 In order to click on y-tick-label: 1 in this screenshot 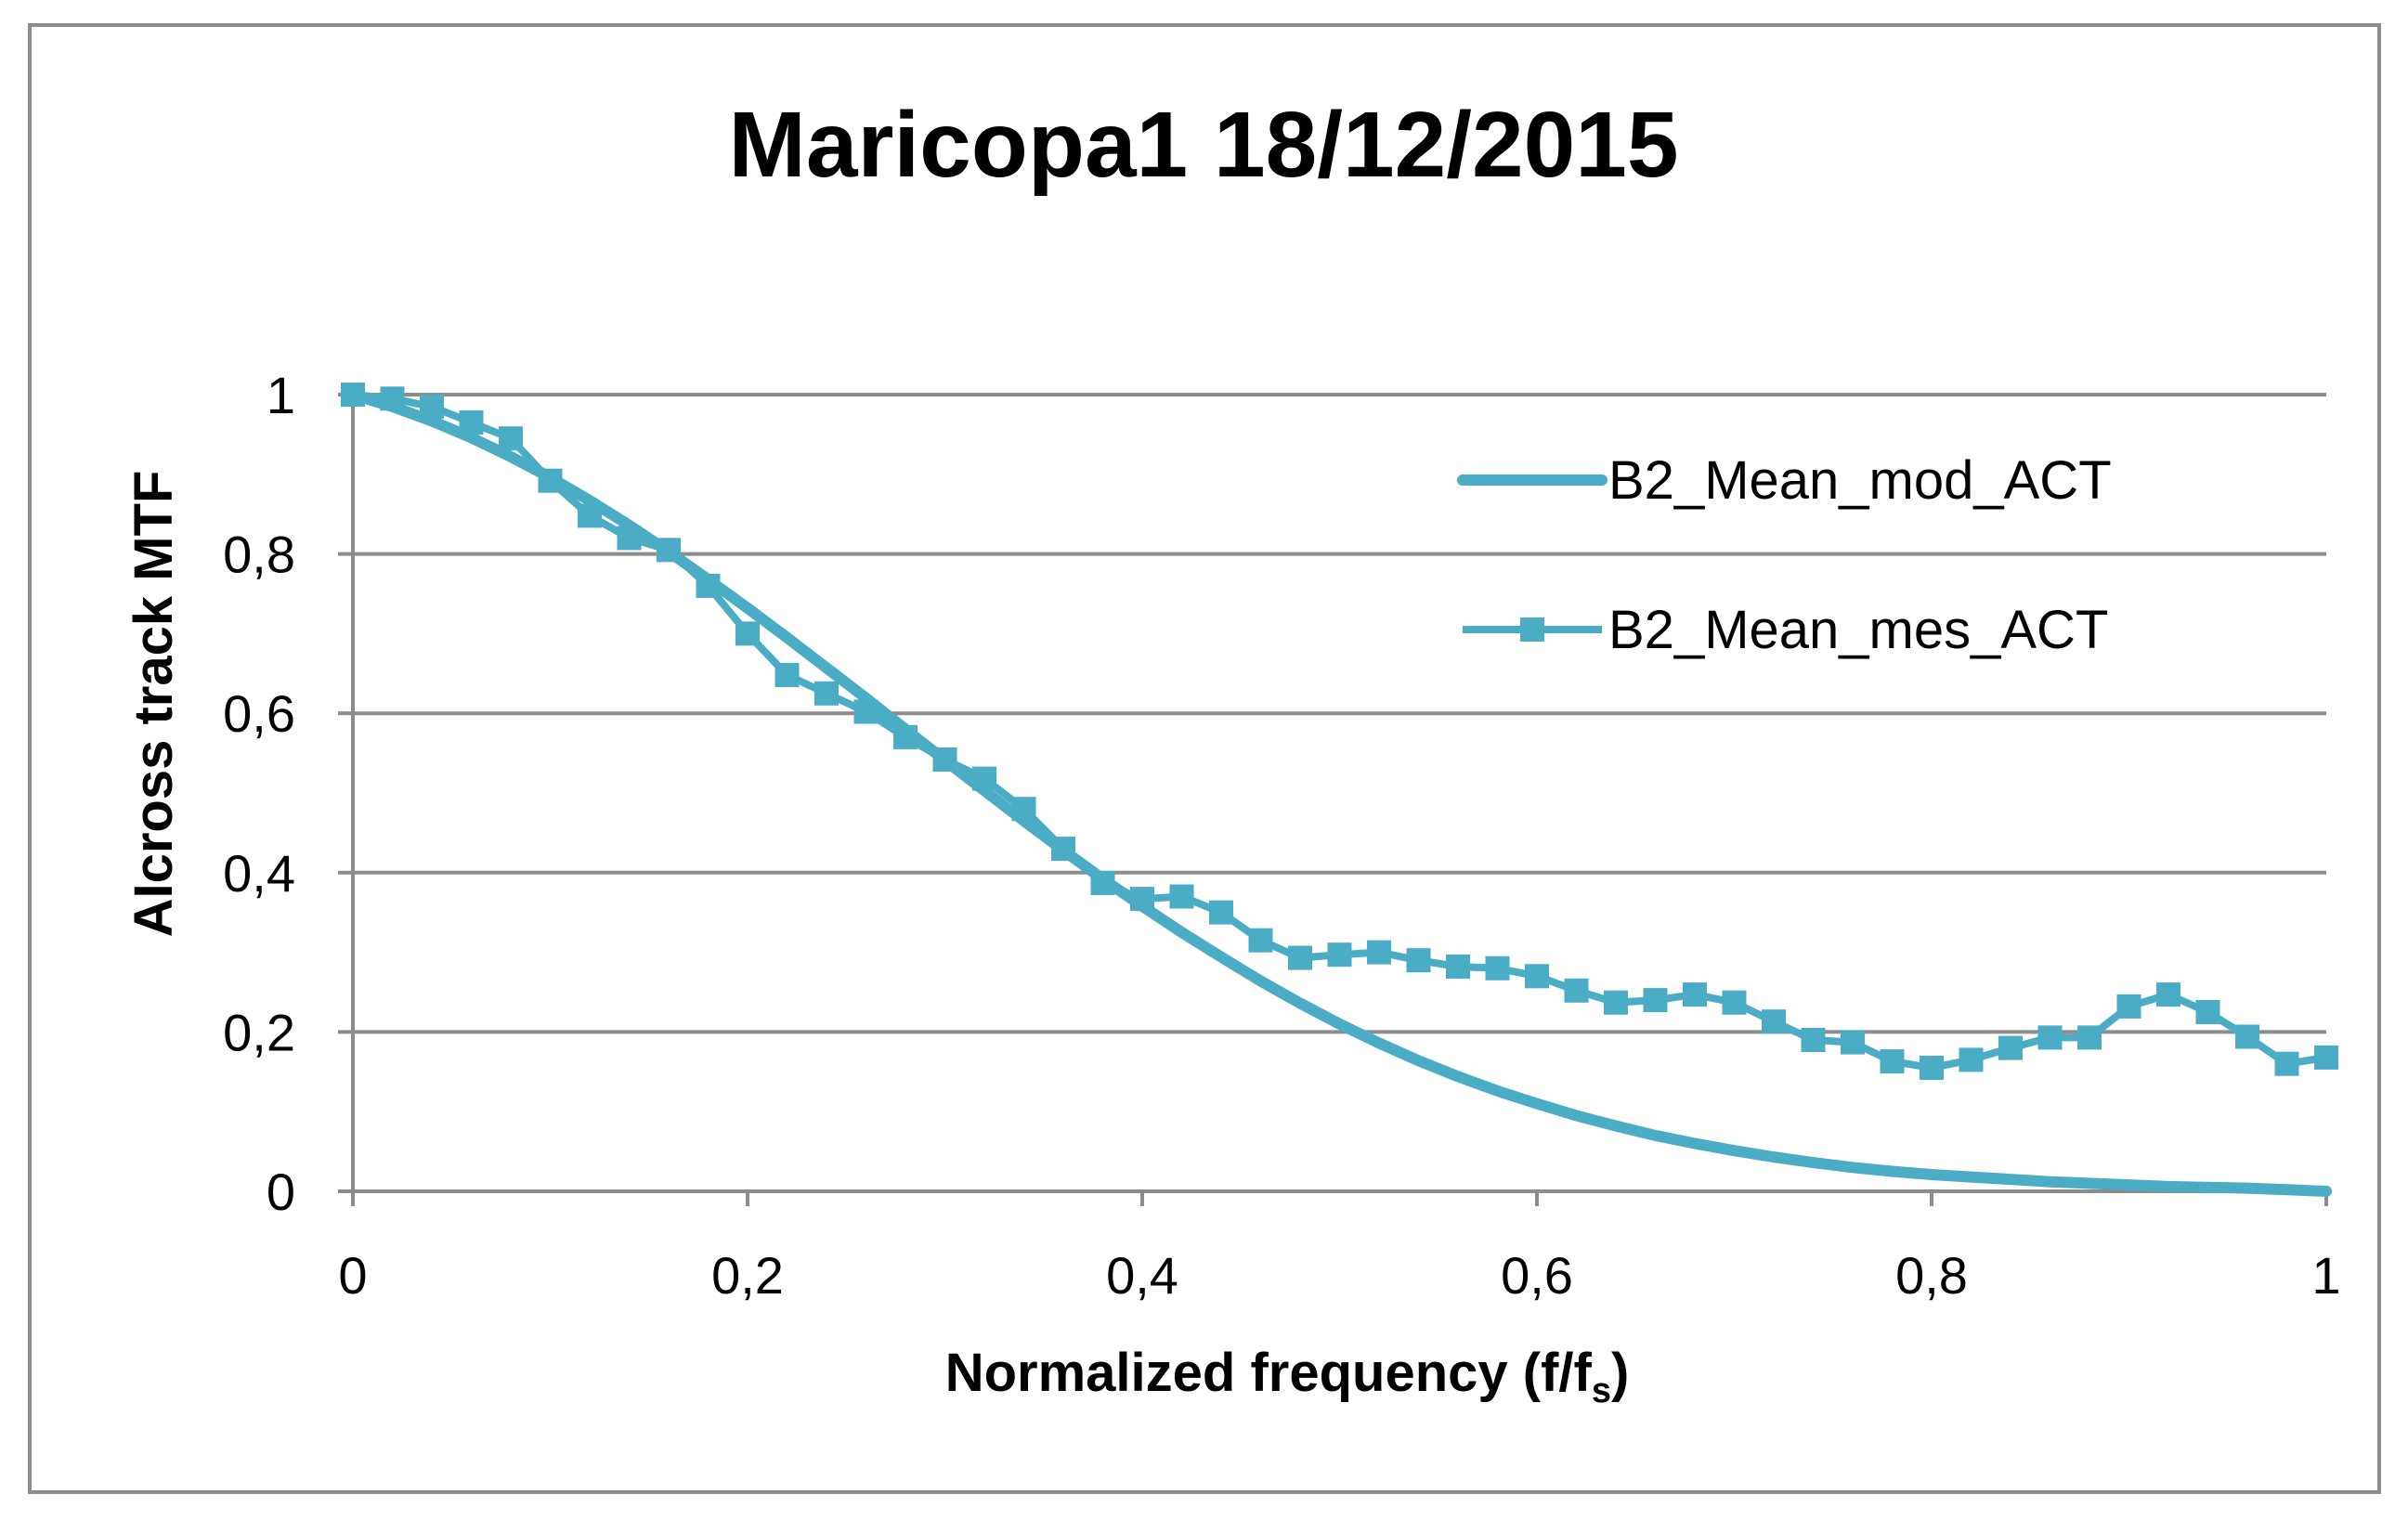, I will do `click(281, 395)`.